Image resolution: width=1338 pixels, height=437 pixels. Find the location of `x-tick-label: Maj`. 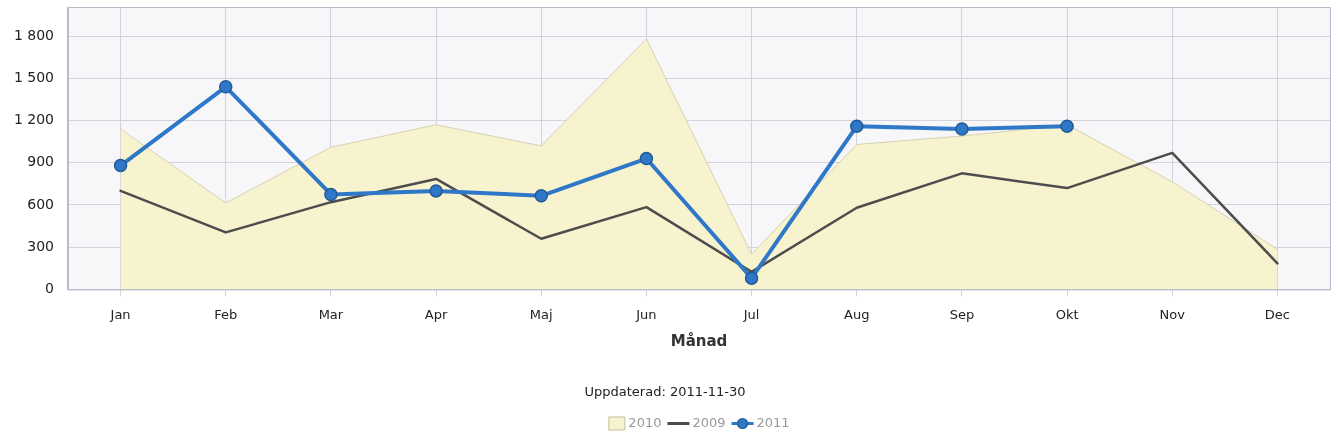

x-tick-label: Maj is located at coordinates (541, 314).